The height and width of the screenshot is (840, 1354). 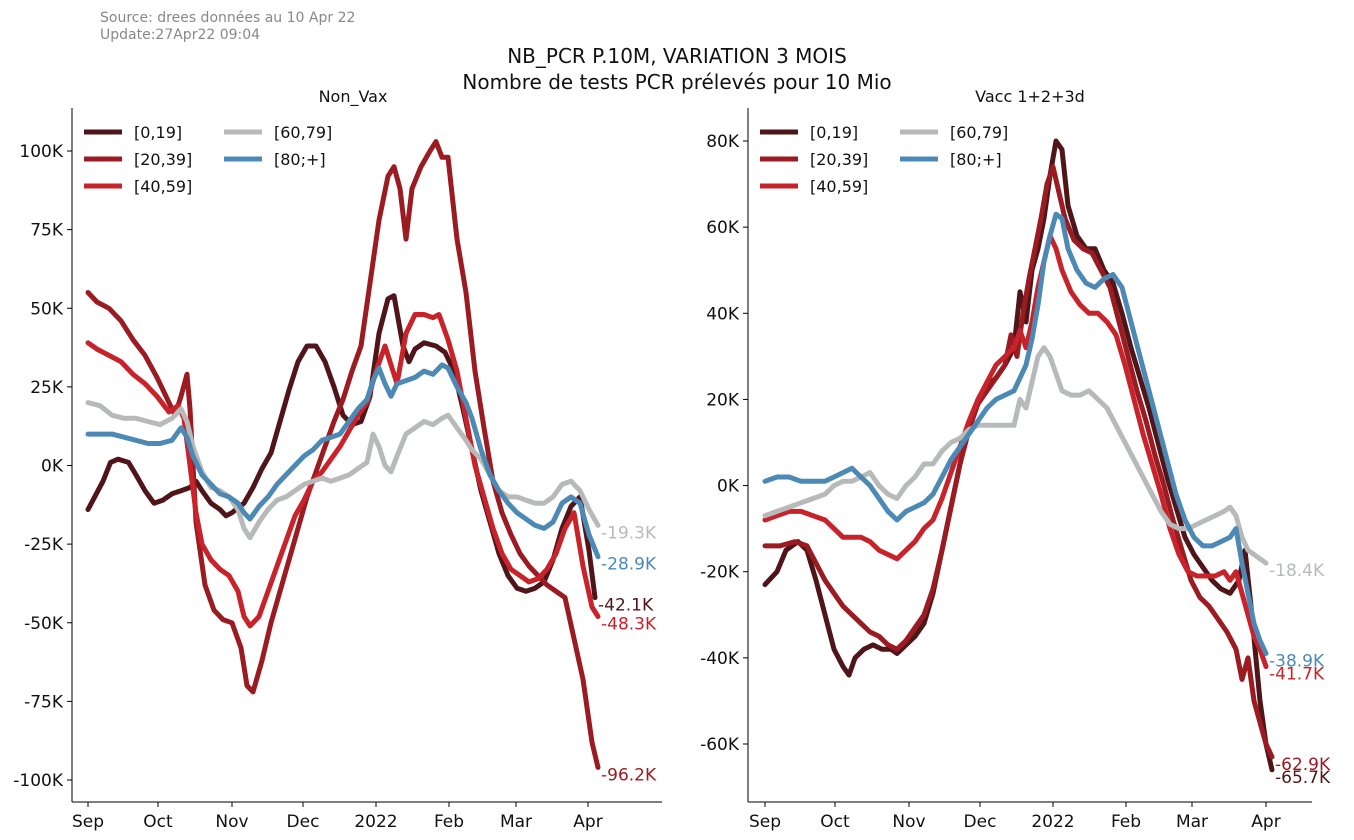 I want to click on source-note: Source: drees données au 10 Apr 22, so click(x=228, y=18).